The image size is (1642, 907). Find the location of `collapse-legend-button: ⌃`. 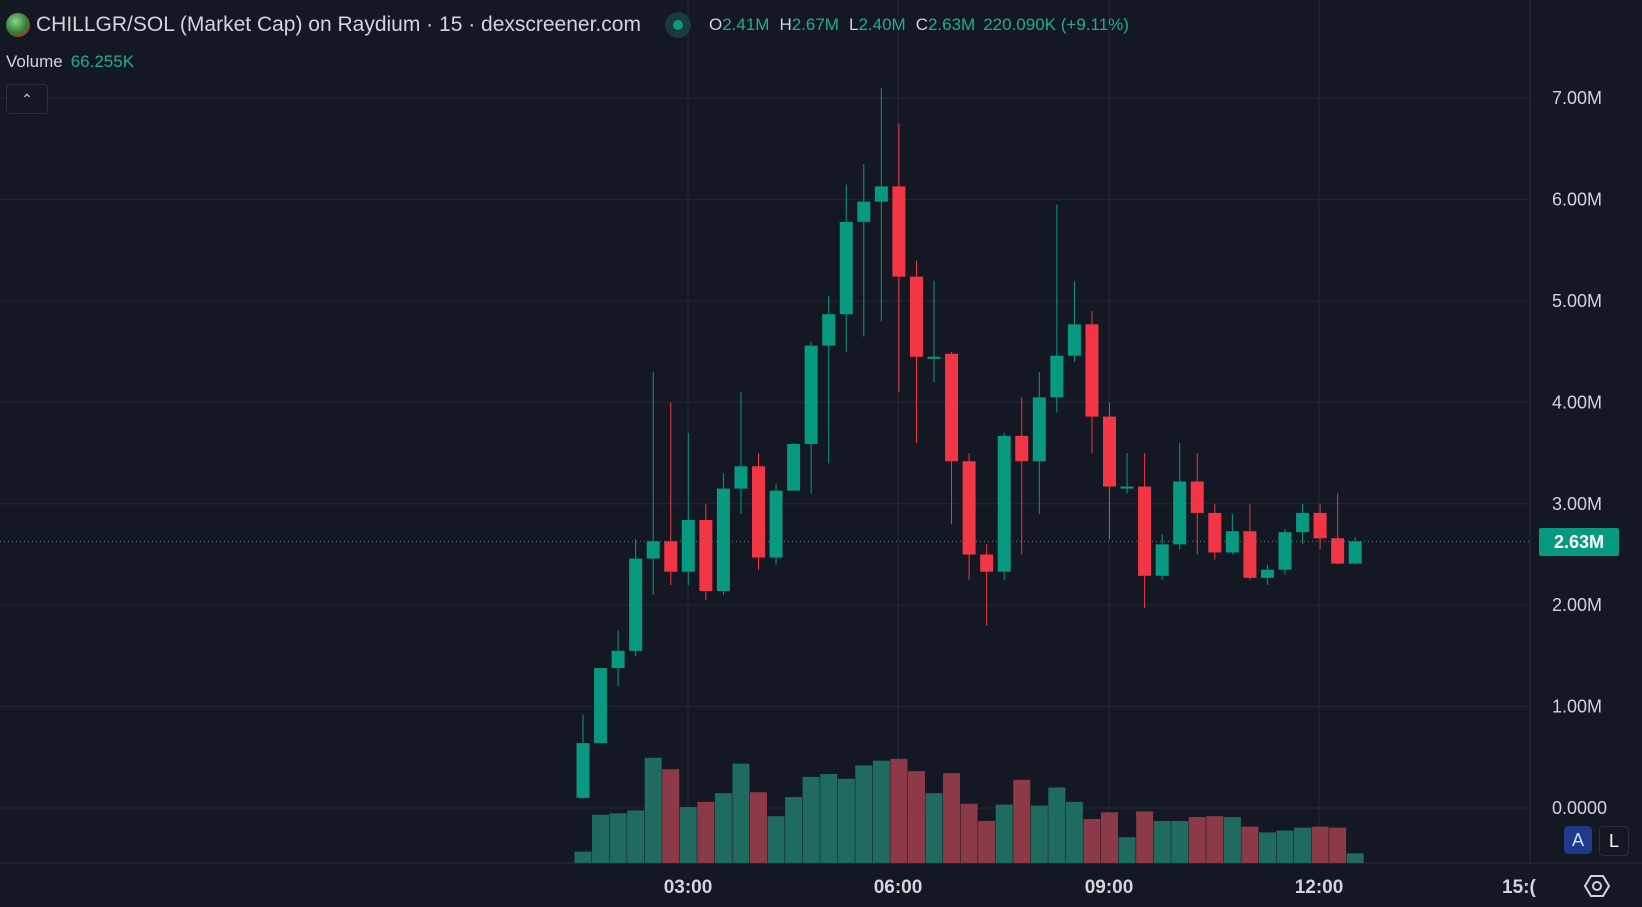

collapse-legend-button: ⌃ is located at coordinates (27, 99).